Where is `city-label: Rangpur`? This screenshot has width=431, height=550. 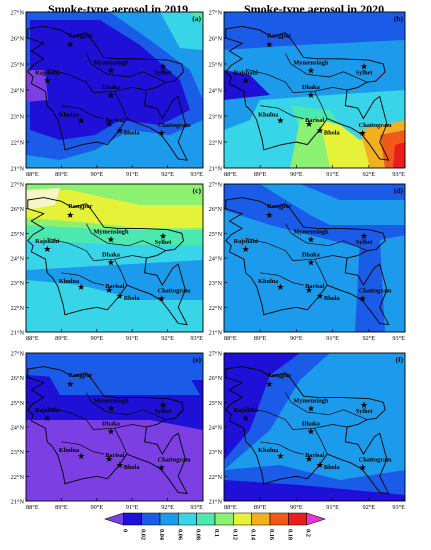 city-label: Rangpur is located at coordinates (80, 375).